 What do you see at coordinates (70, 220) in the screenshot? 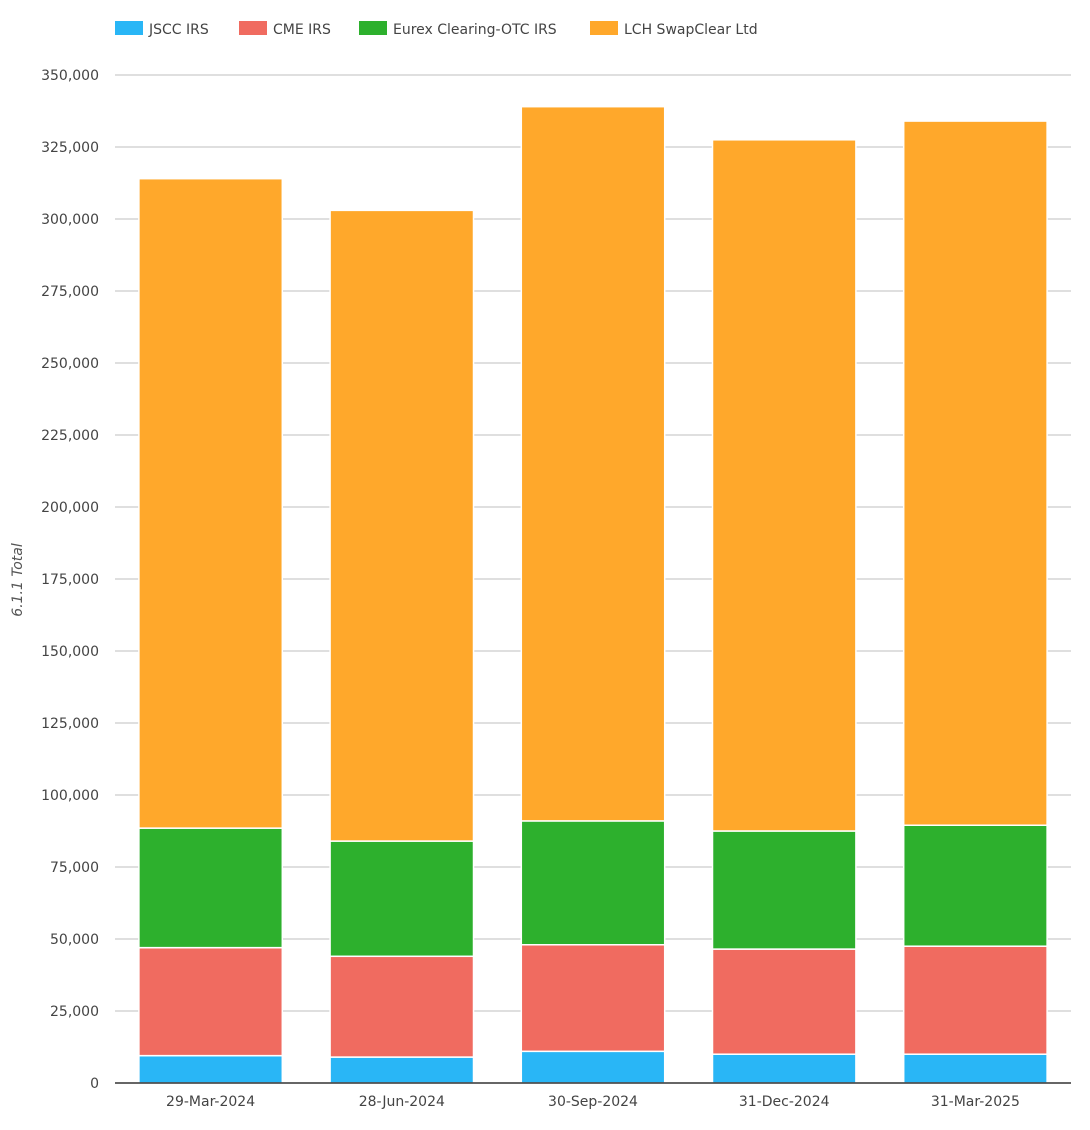
I see `y-tick-label: 300,000` at bounding box center [70, 220].